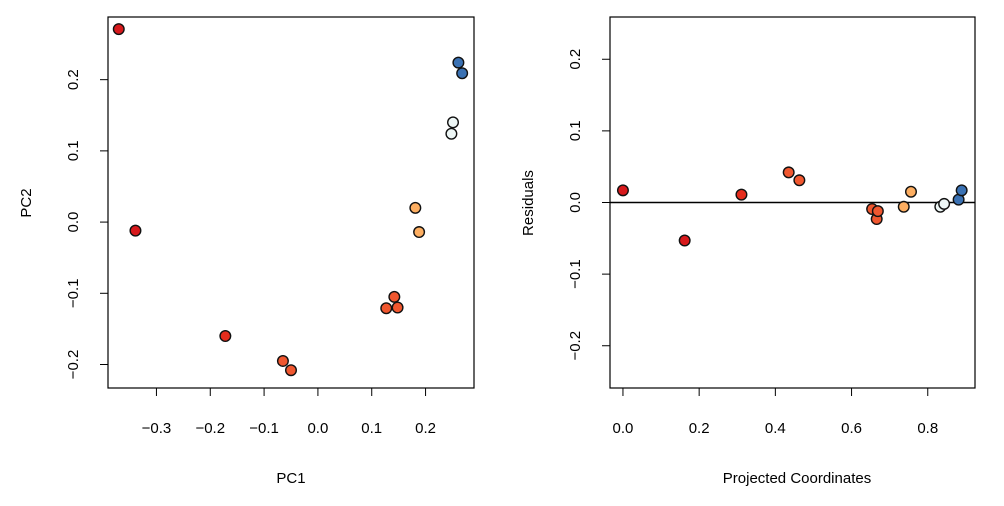 The image size is (1004, 506). I want to click on x-tick-label: −0.2, so click(210, 428).